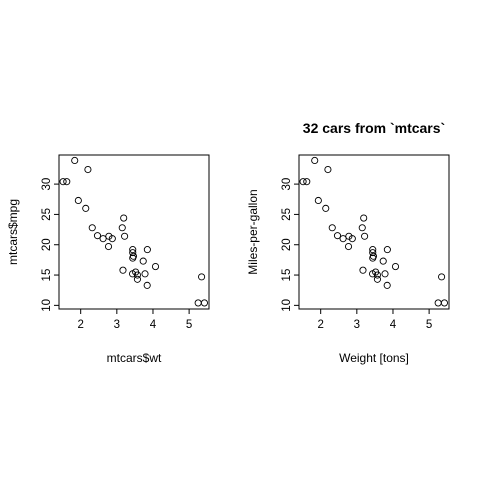 The height and width of the screenshot is (480, 480). Describe the element at coordinates (374, 128) in the screenshot. I see `chart-title: 32 cars from `mtcars`` at that location.